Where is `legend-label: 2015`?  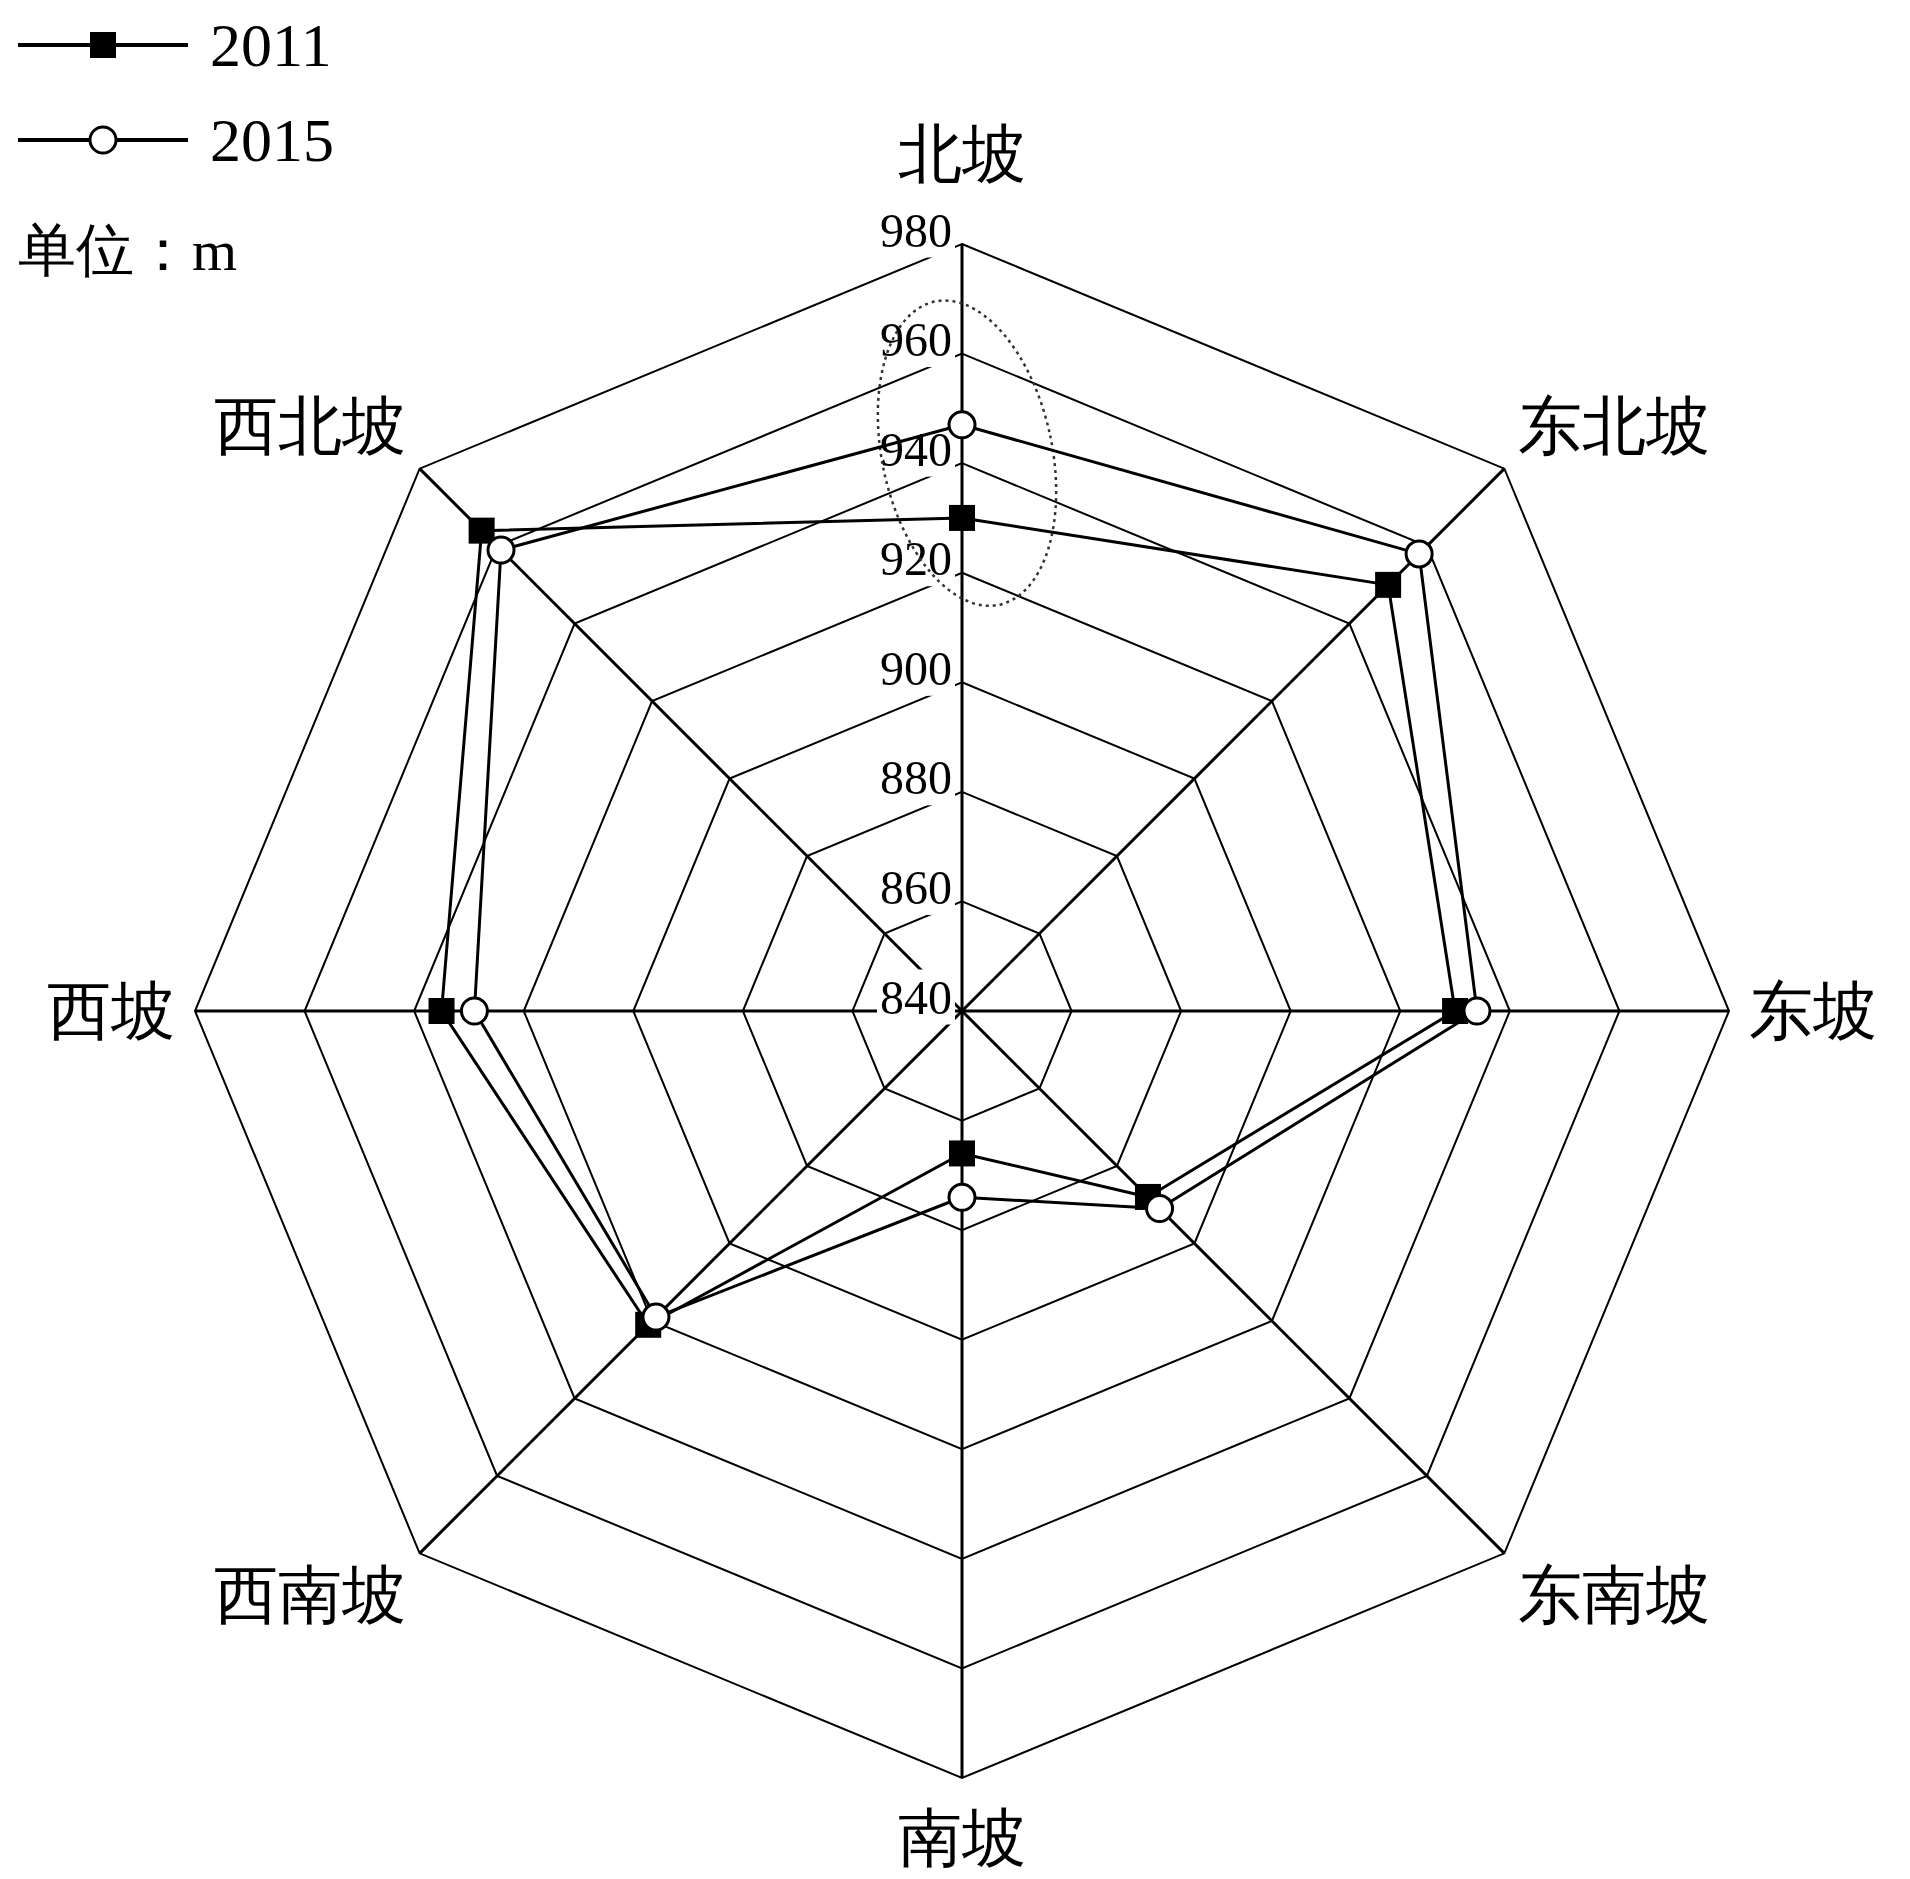 legend-label: 2015 is located at coordinates (272, 140).